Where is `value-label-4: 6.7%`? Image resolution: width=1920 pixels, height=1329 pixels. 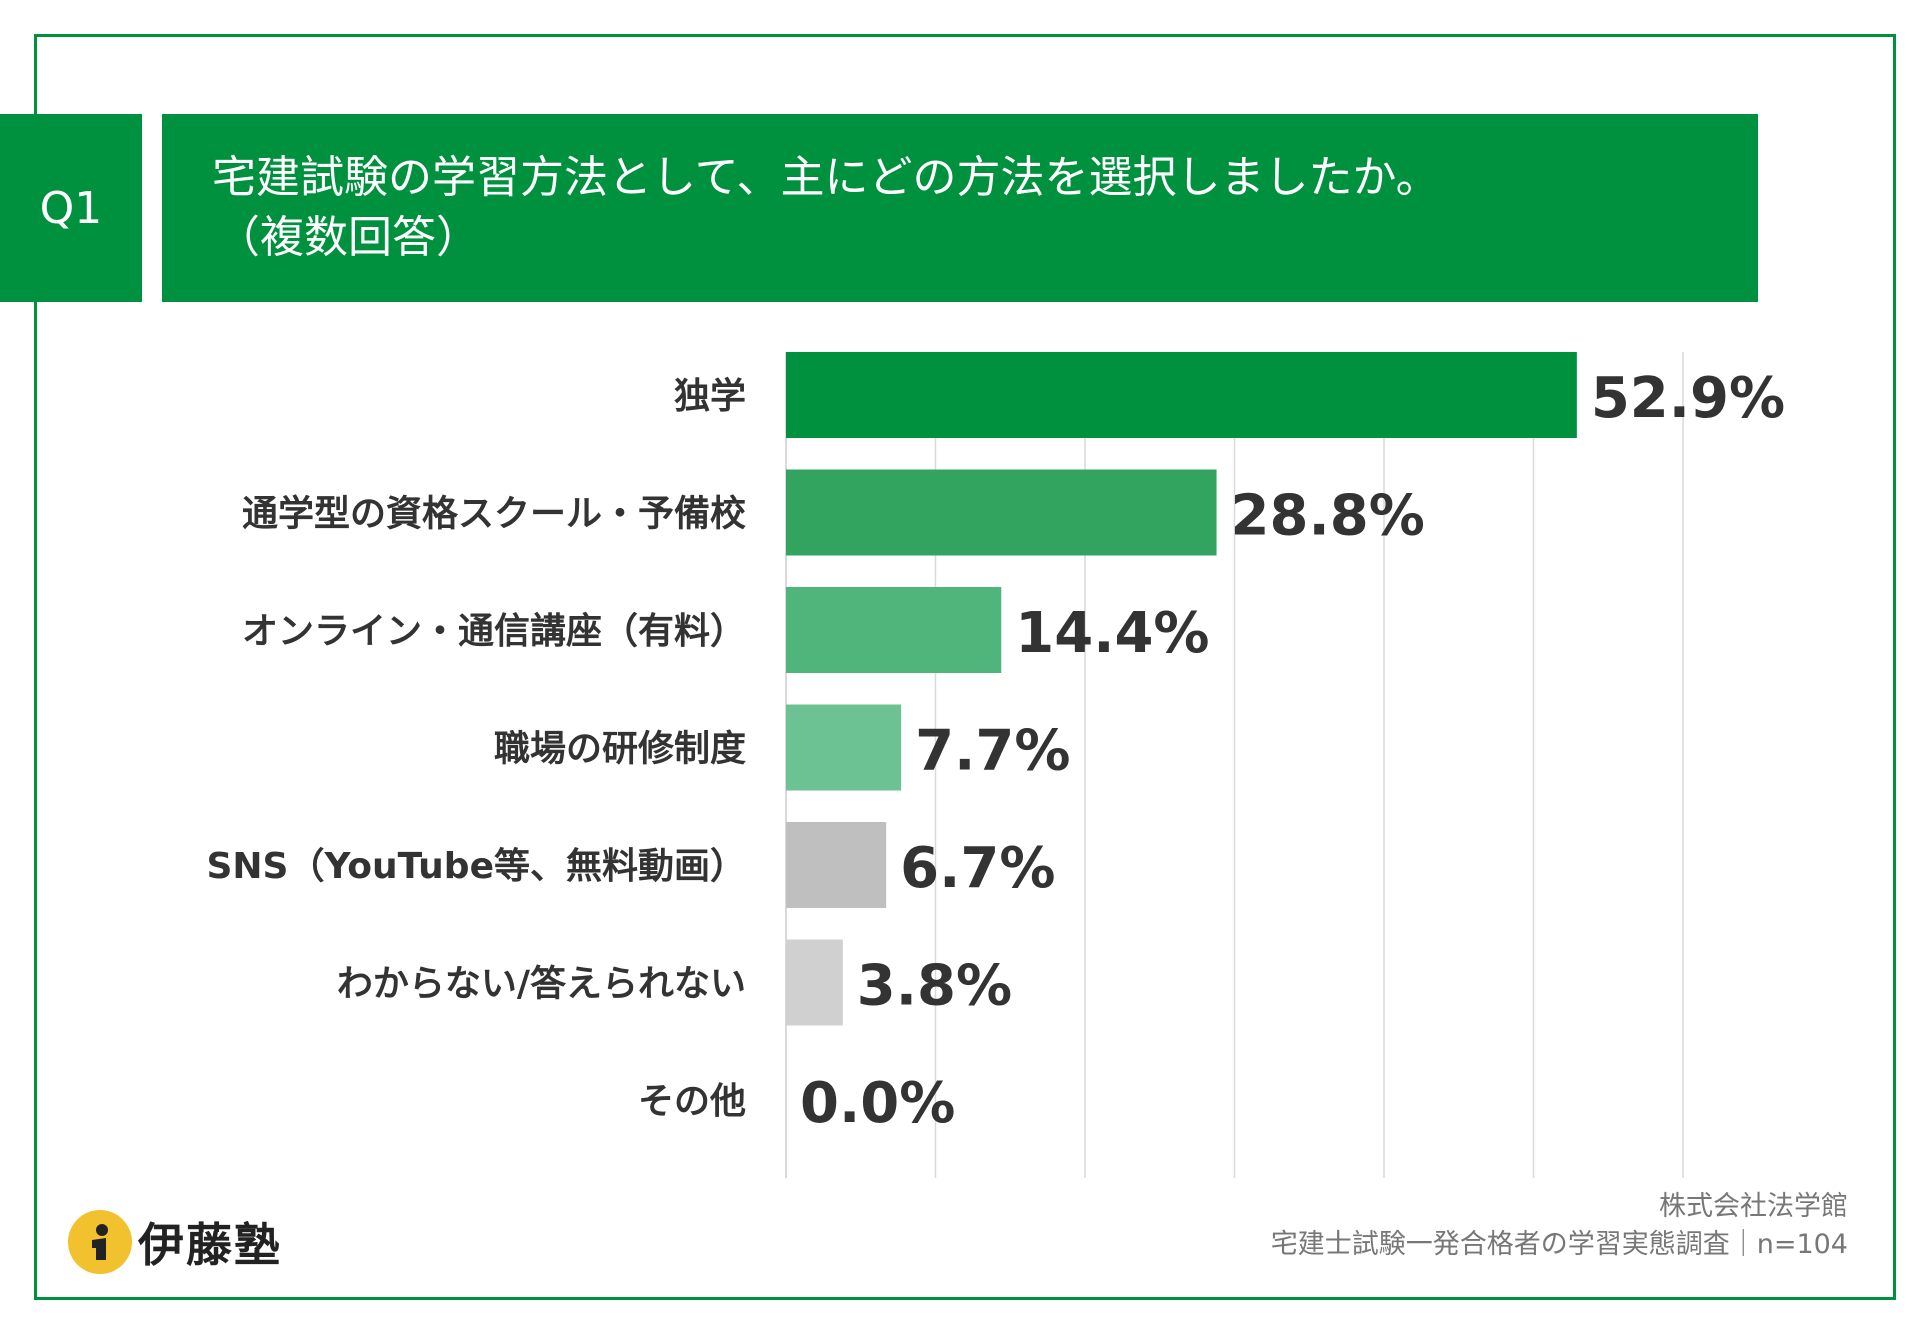
value-label-4: 6.7% is located at coordinates (977, 868).